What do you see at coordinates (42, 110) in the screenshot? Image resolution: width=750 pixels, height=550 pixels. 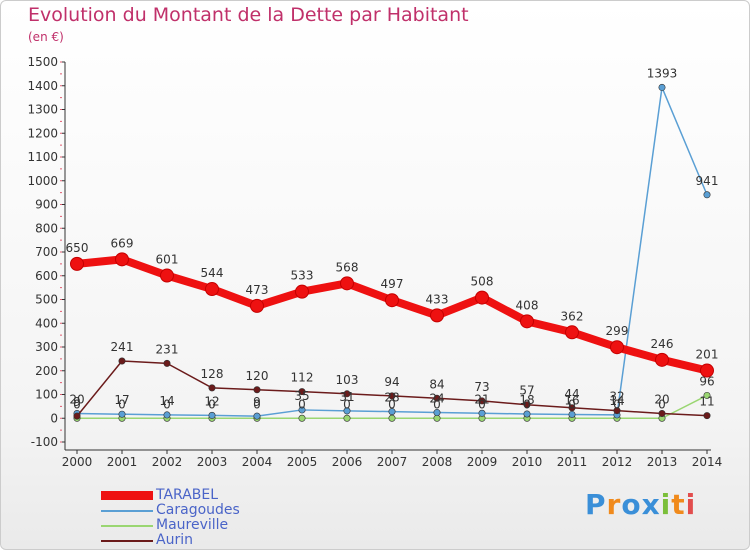 I see `y-tick-label: 1300` at bounding box center [42, 110].